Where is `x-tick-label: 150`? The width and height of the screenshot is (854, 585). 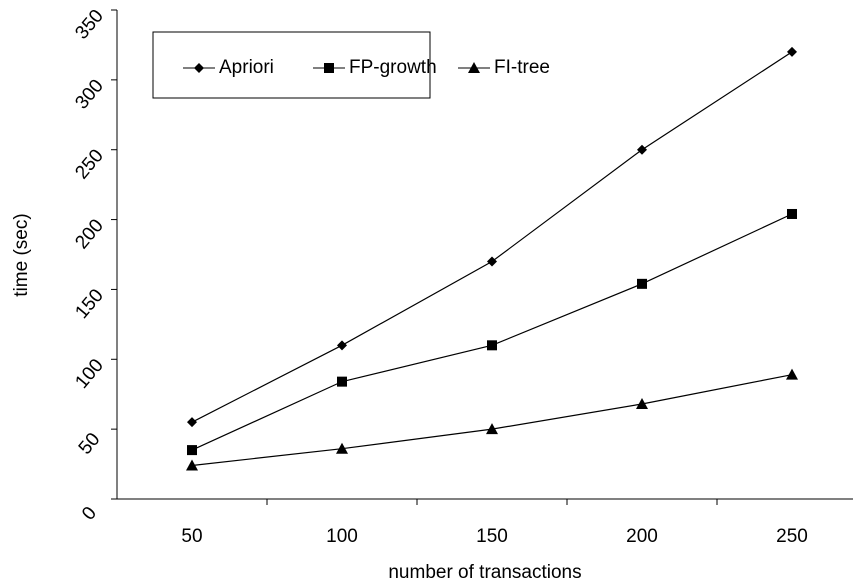 x-tick-label: 150 is located at coordinates (492, 536).